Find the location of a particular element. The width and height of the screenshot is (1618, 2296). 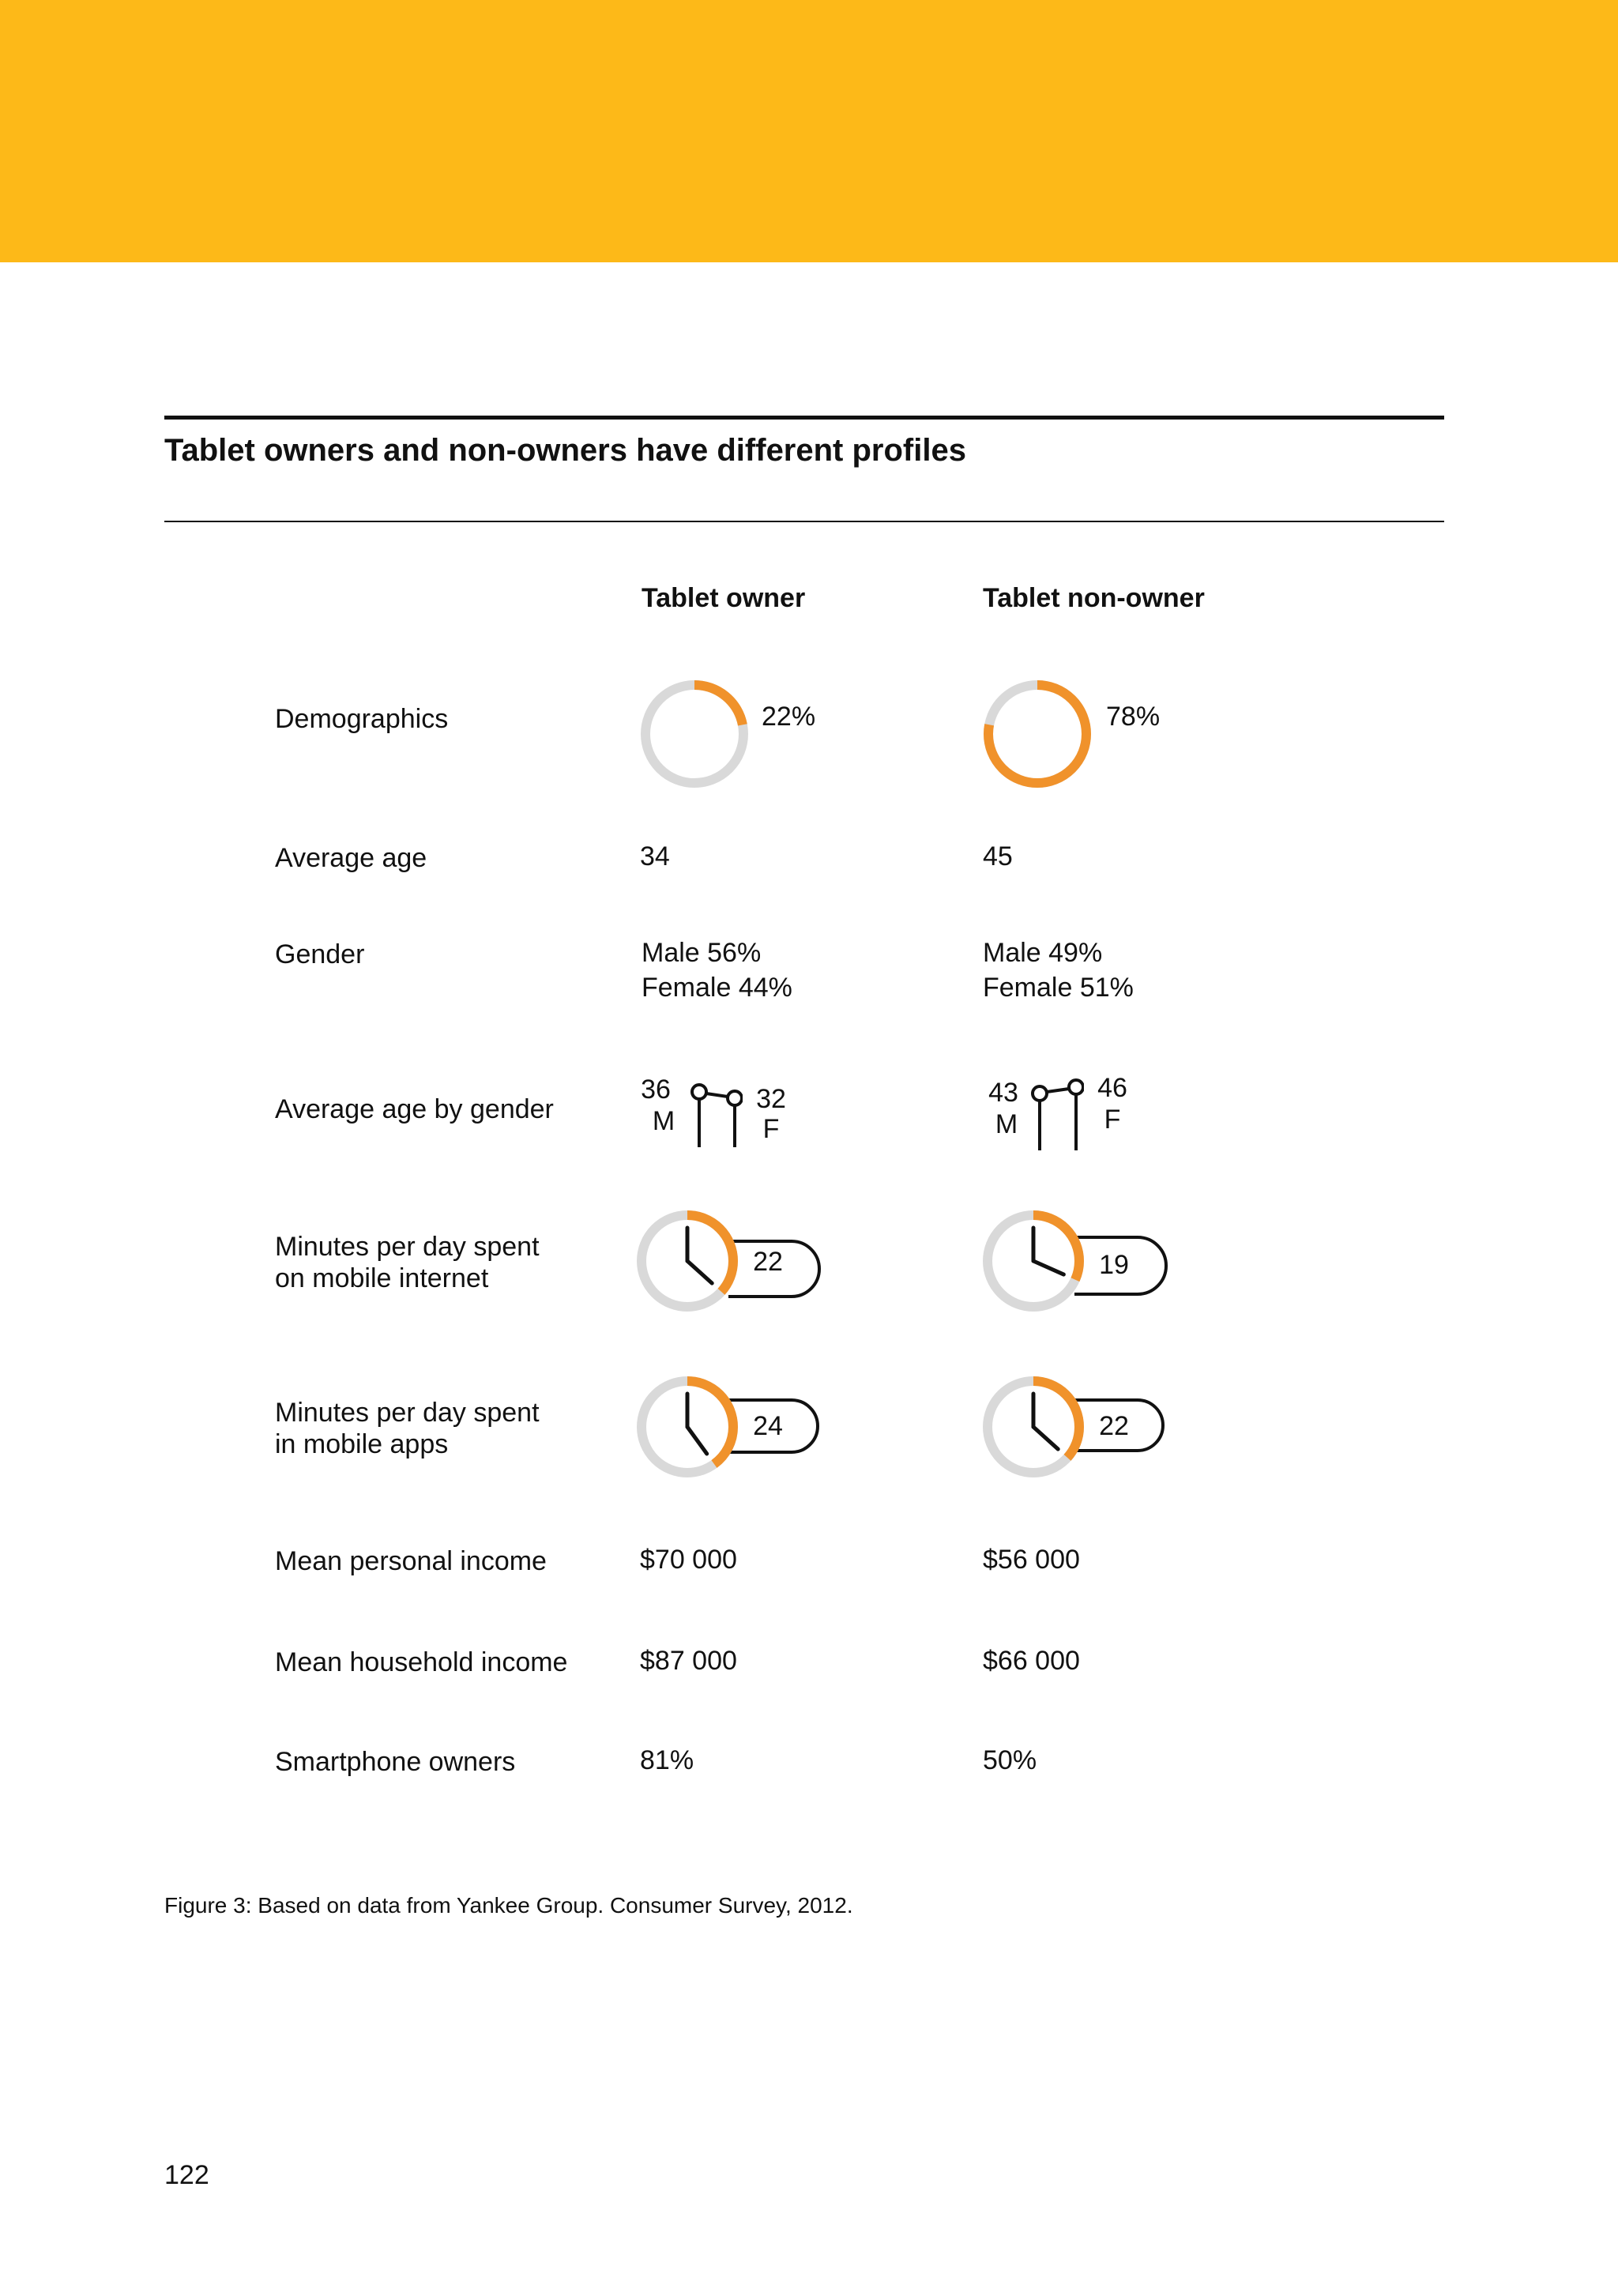

row-label-age-by-gender: Average age by gender is located at coordinates (414, 1109).